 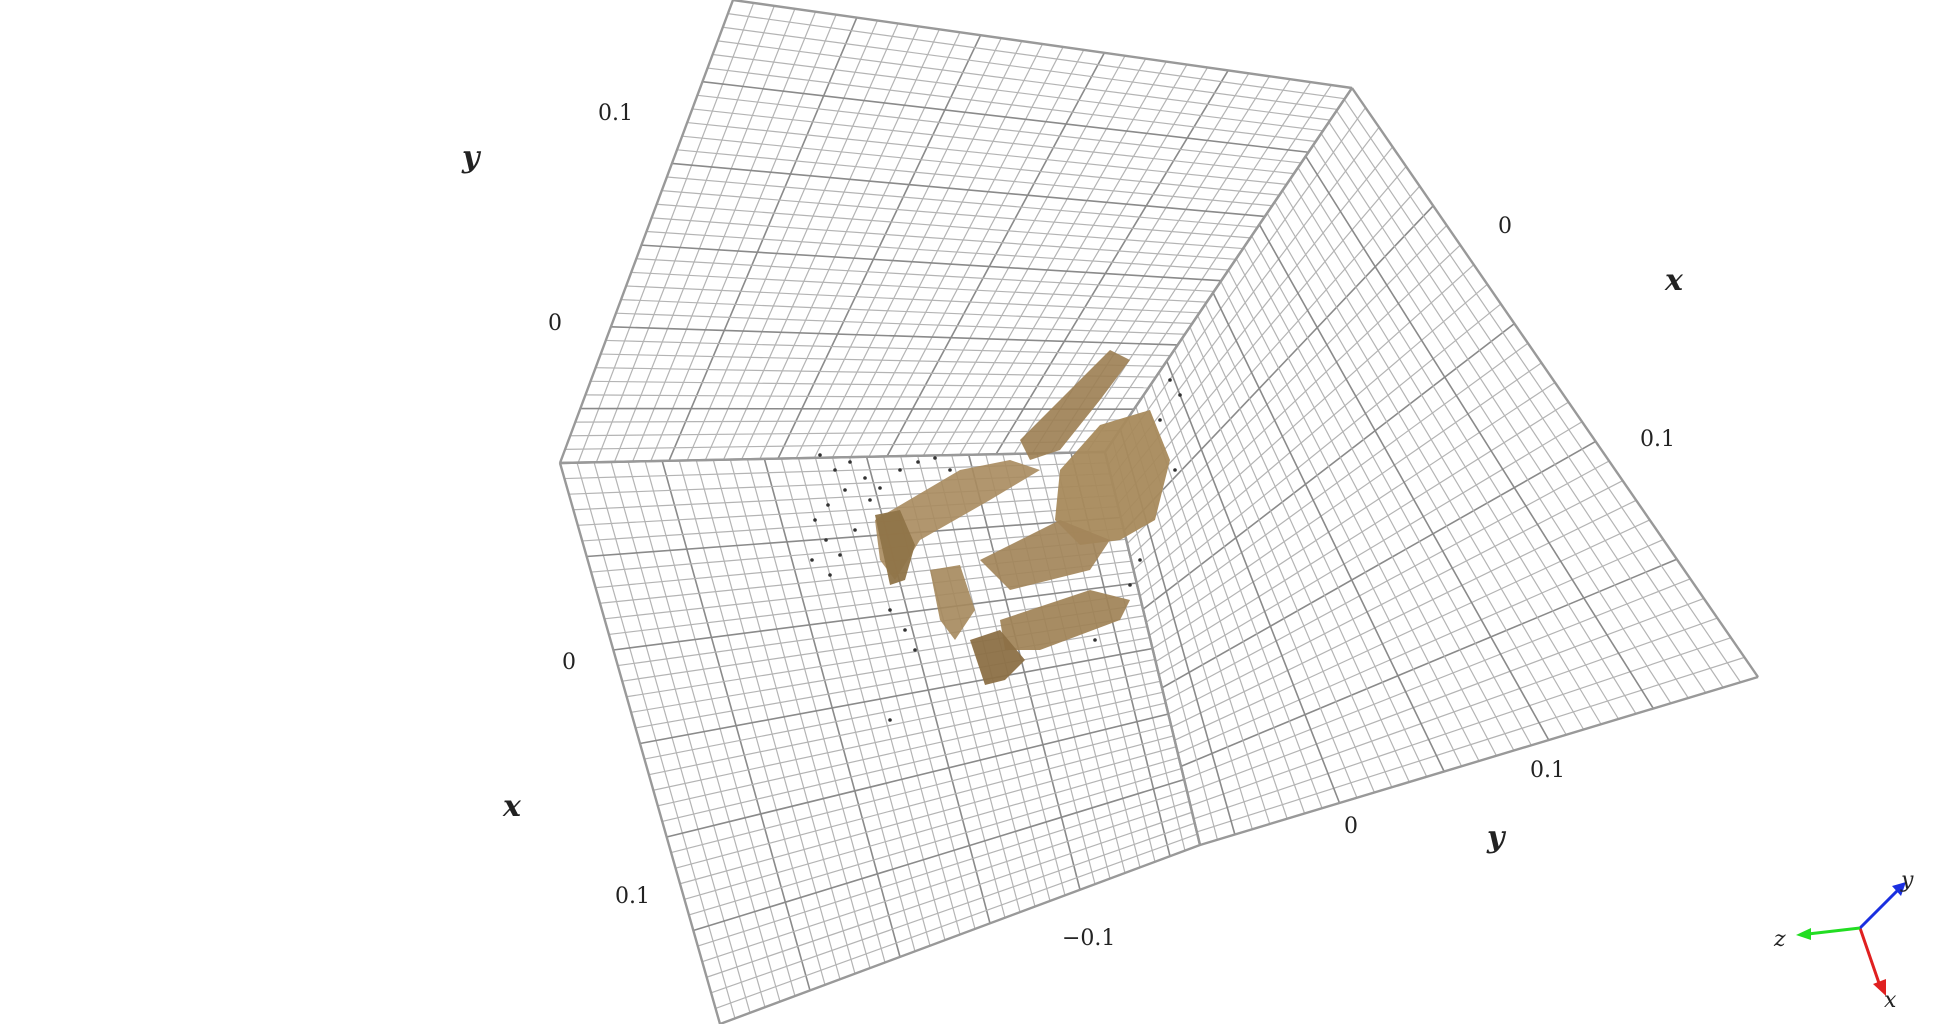 What do you see at coordinates (952, 602) in the screenshot?
I see `cloud-corner` at bounding box center [952, 602].